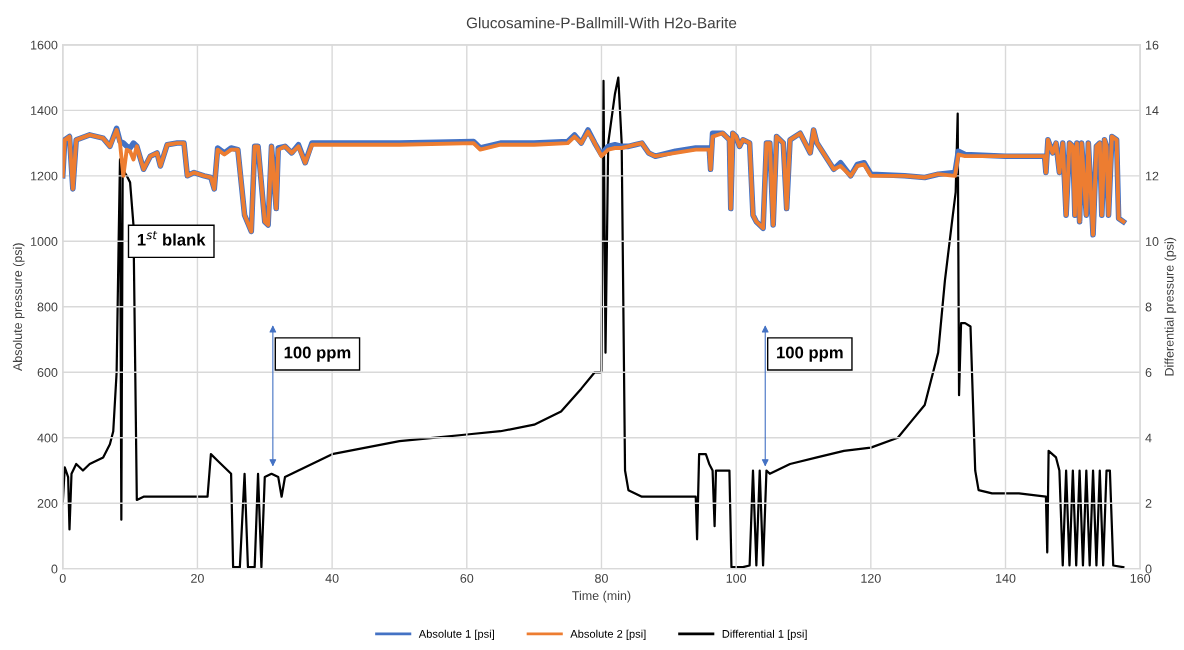  I want to click on y-tick-label: 600, so click(47, 372).